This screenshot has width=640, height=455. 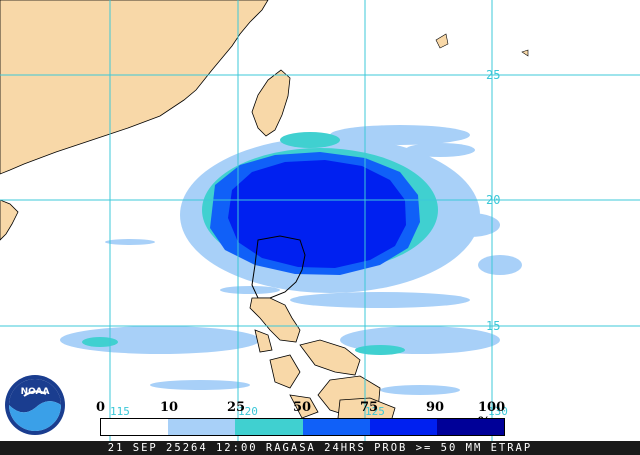 What do you see at coordinates (482, 45) in the screenshot?
I see `land-small-islands` at bounding box center [482, 45].